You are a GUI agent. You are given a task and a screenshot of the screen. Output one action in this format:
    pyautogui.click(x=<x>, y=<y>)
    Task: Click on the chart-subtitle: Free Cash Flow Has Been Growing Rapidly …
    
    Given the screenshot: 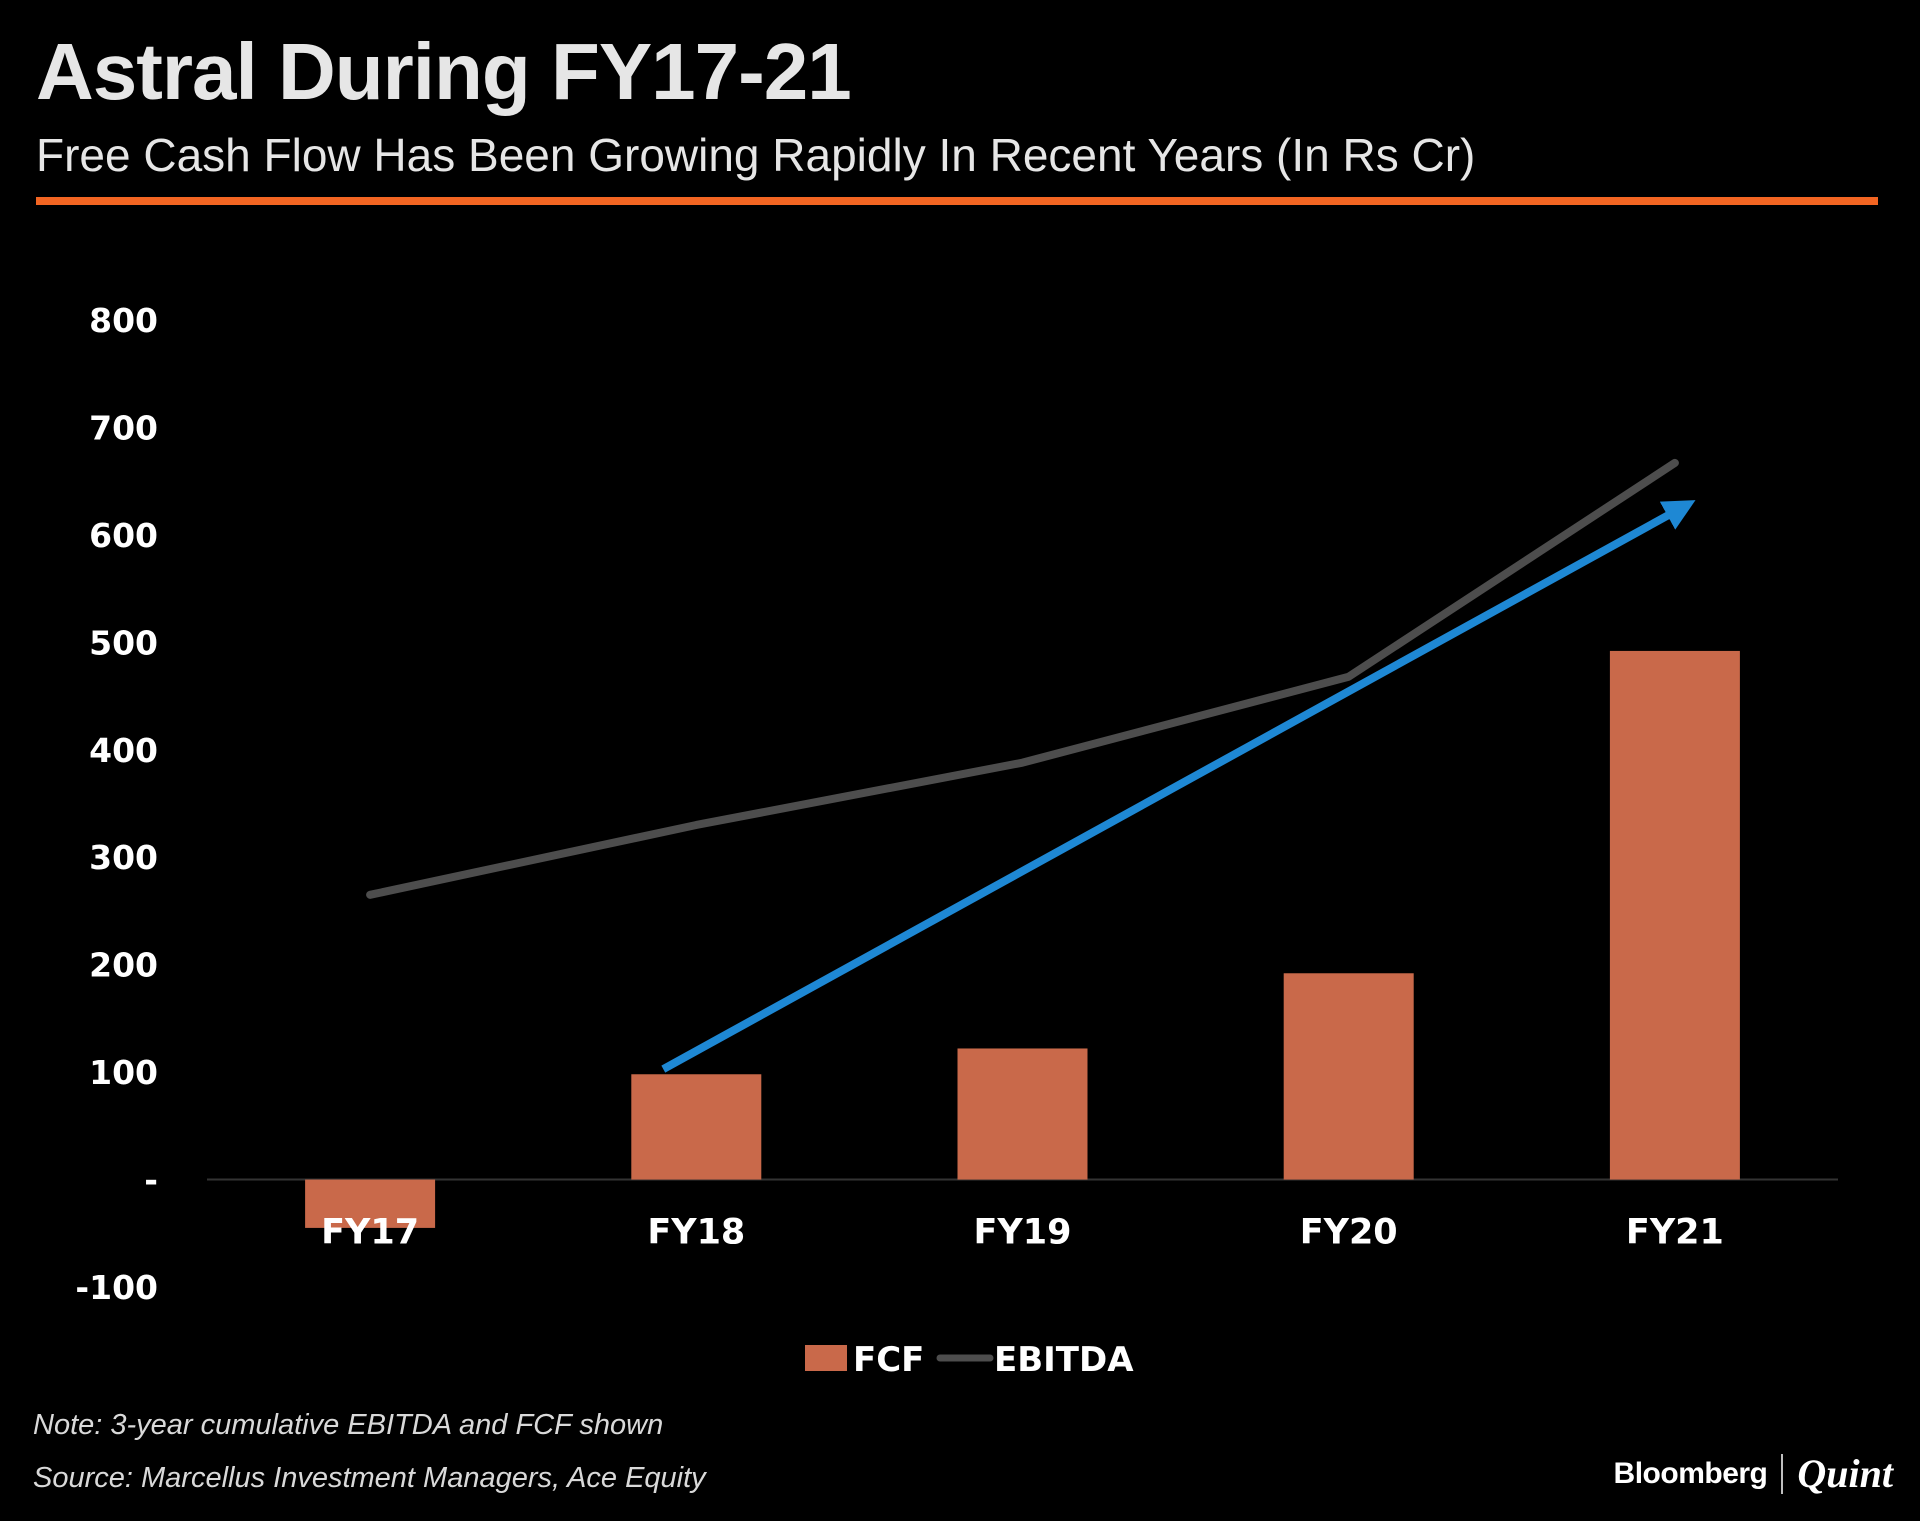 What is the action you would take?
    pyautogui.click(x=756, y=155)
    